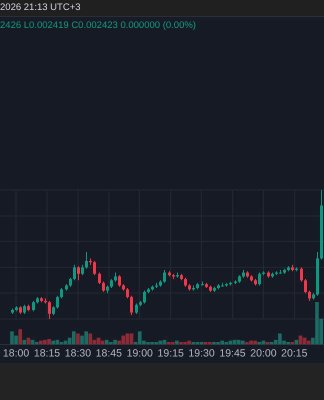  I want to click on x-tick-label: 18:15, so click(47, 354).